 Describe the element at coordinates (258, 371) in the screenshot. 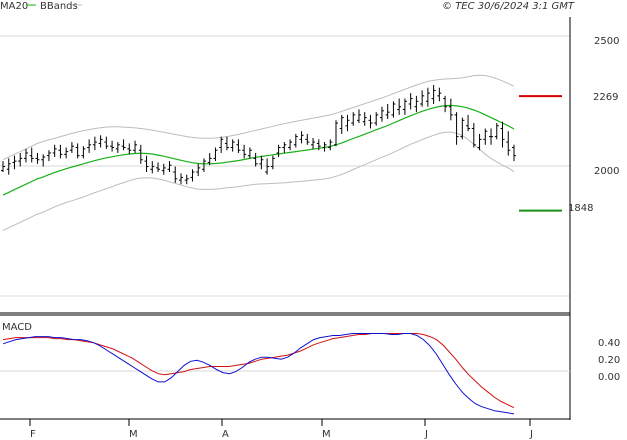

I see `macd-signal-line` at that location.